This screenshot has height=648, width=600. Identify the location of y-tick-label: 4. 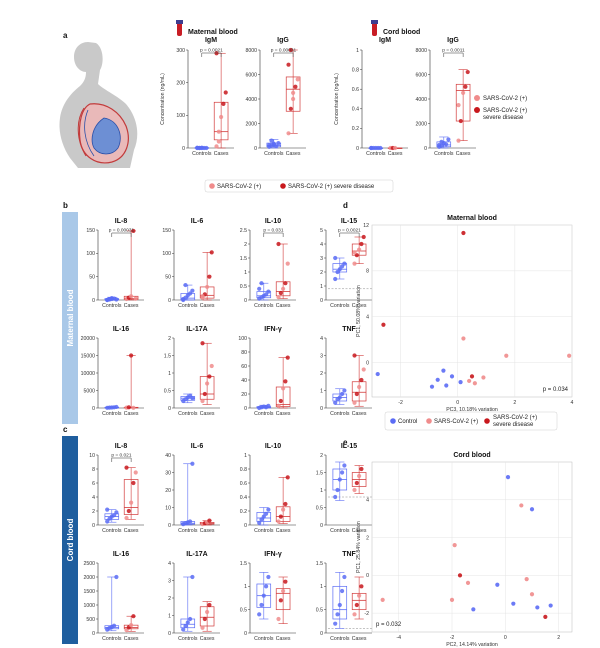
(93, 498).